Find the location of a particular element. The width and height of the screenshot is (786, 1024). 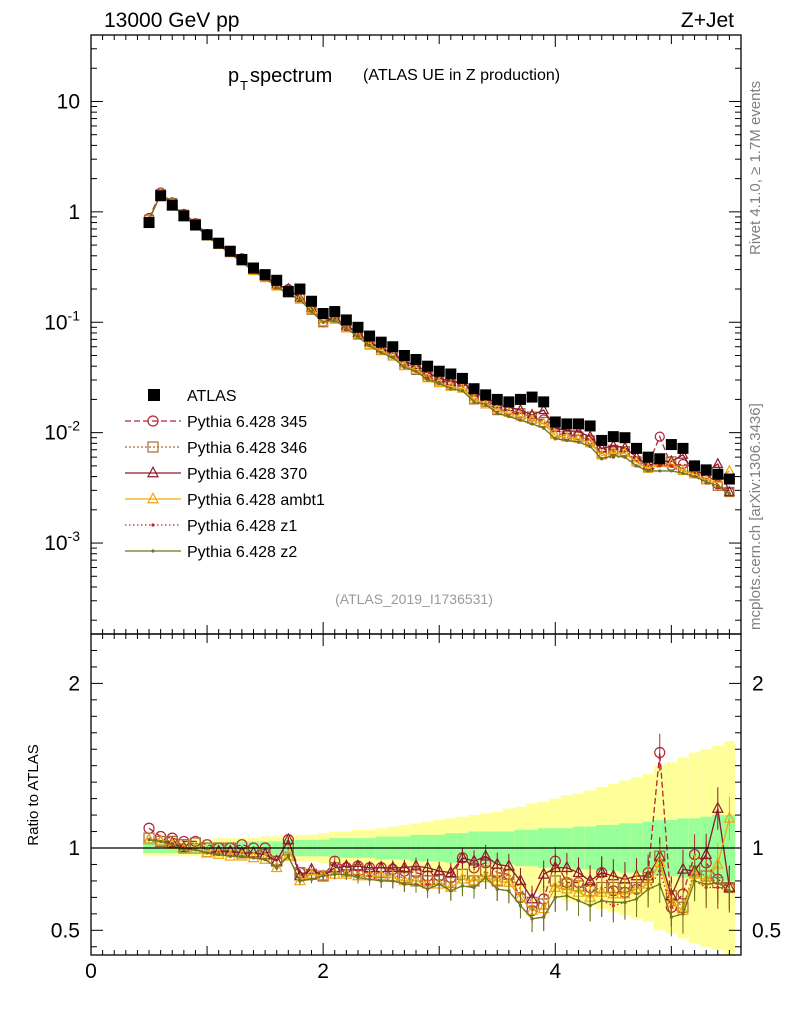

legend-label: Pythia 6.428 z1 is located at coordinates (242, 526).